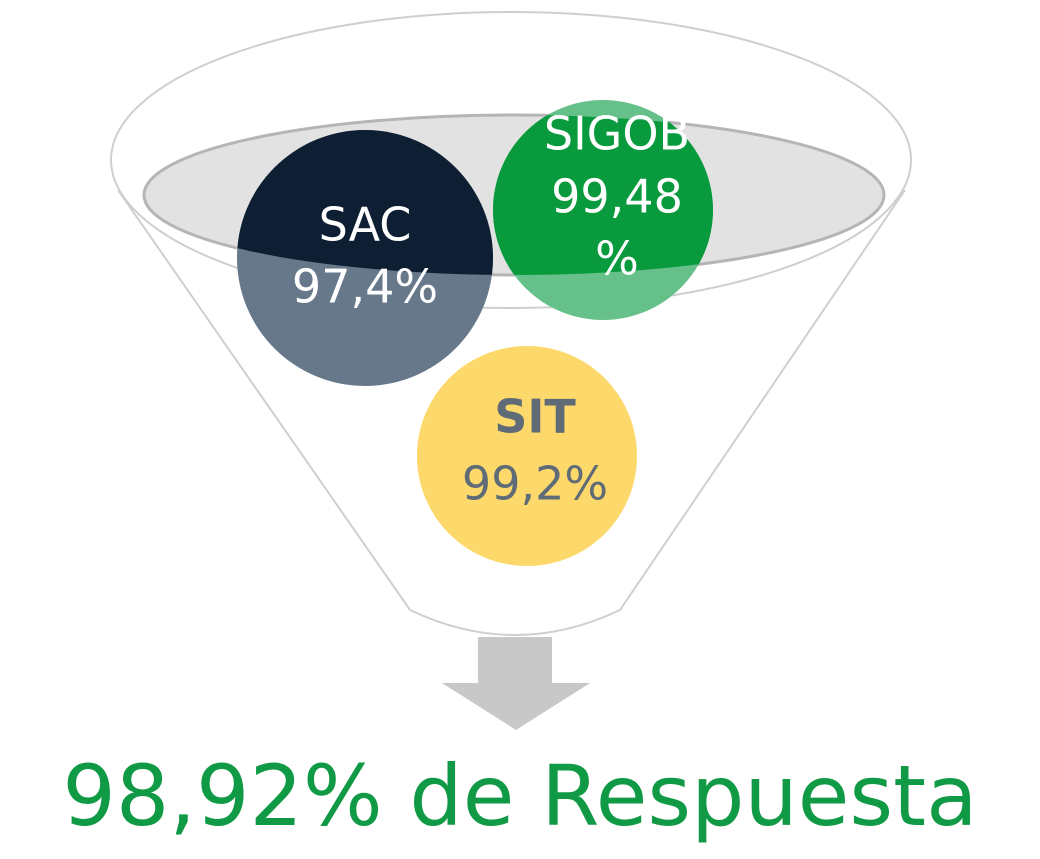 The width and height of the screenshot is (1040, 859). I want to click on result-text: 98,92% de Respuesta, so click(519, 796).